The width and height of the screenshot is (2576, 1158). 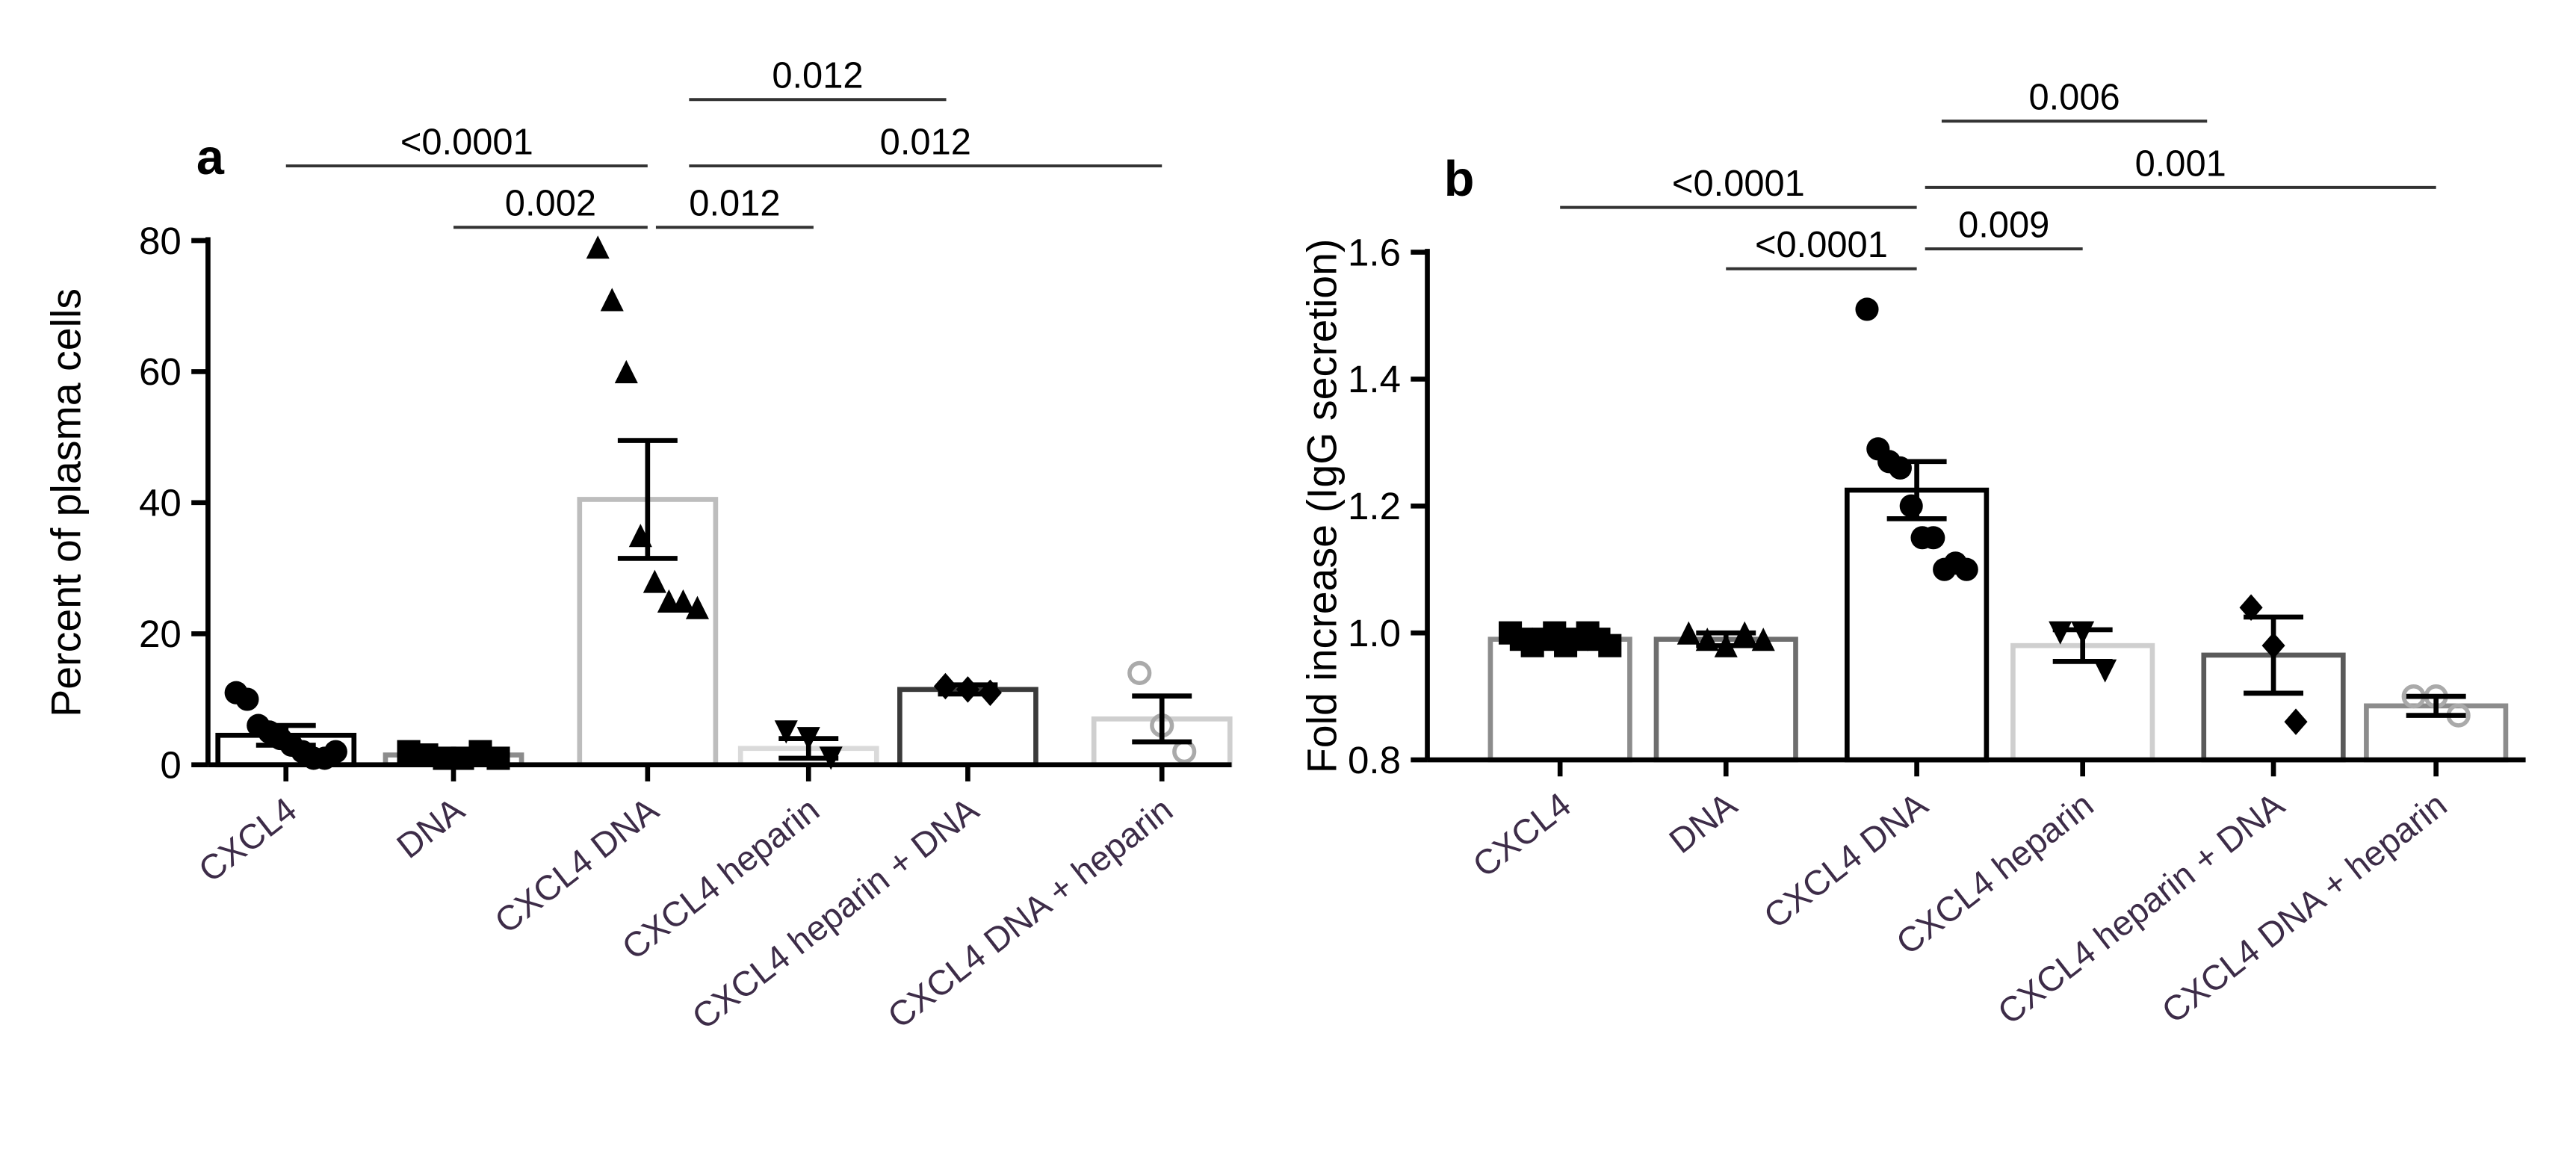 What do you see at coordinates (1374, 252) in the screenshot?
I see `y-tick-label: 1.6` at bounding box center [1374, 252].